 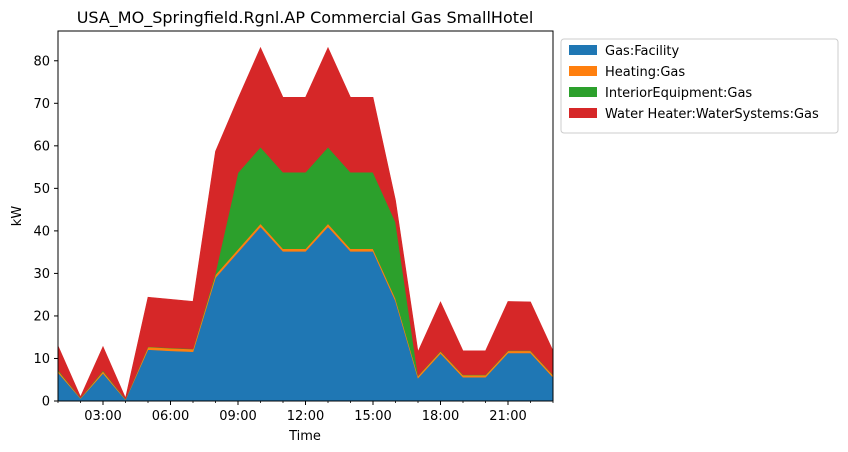 What do you see at coordinates (17, 216) in the screenshot?
I see `y-axis-label: kW` at bounding box center [17, 216].